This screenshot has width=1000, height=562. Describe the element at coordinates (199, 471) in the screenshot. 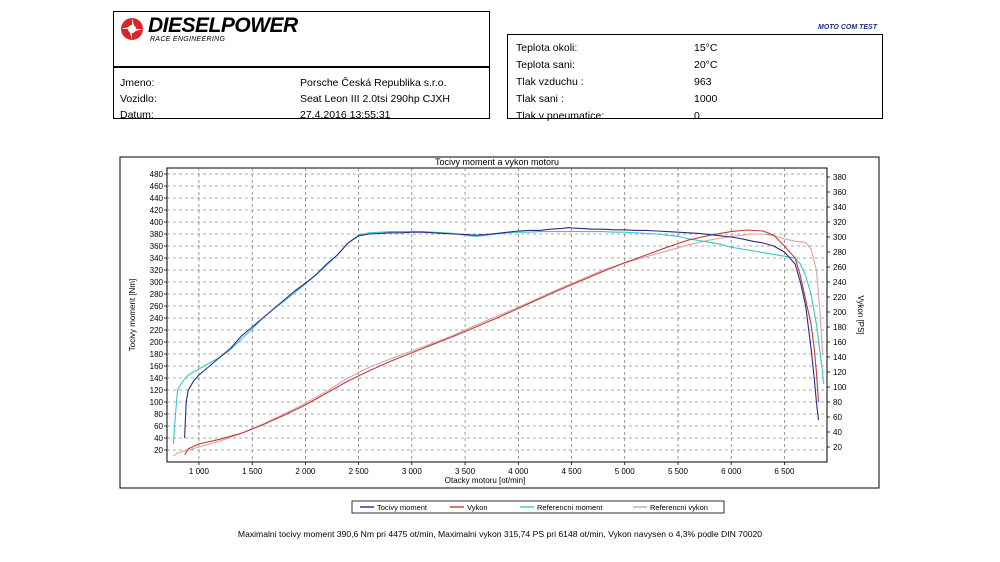

I see `x-tick-label: 1 000` at that location.